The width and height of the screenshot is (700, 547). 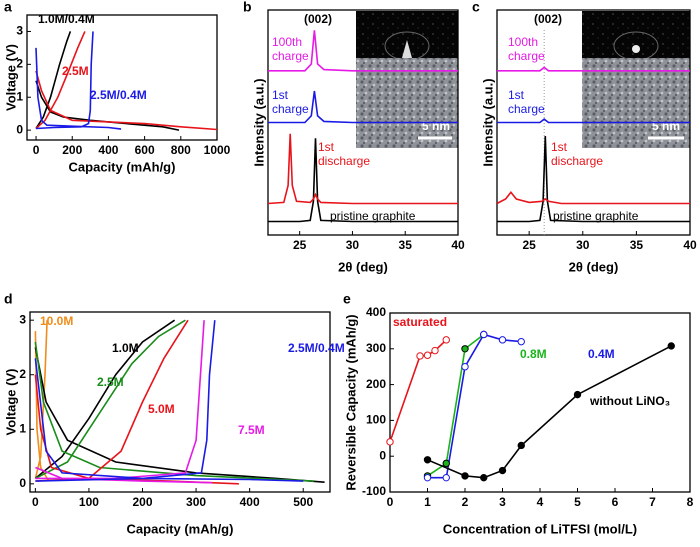 What do you see at coordinates (56, 321) in the screenshot?
I see `series-label: 10.0M` at bounding box center [56, 321].